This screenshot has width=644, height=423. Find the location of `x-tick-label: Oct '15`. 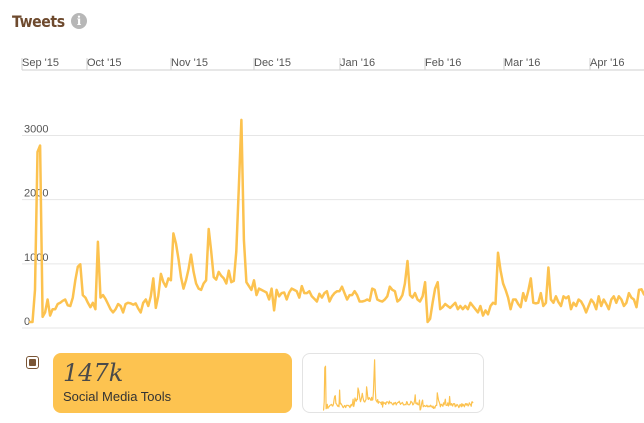

x-tick-label: Oct '15 is located at coordinates (104, 63).